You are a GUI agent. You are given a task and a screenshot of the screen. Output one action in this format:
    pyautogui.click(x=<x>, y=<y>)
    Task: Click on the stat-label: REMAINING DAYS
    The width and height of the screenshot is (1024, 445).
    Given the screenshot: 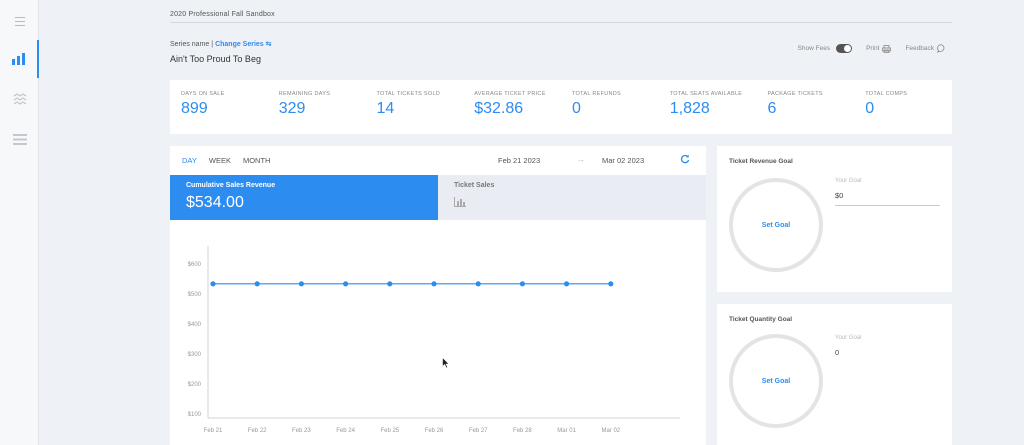 What is the action you would take?
    pyautogui.click(x=304, y=94)
    